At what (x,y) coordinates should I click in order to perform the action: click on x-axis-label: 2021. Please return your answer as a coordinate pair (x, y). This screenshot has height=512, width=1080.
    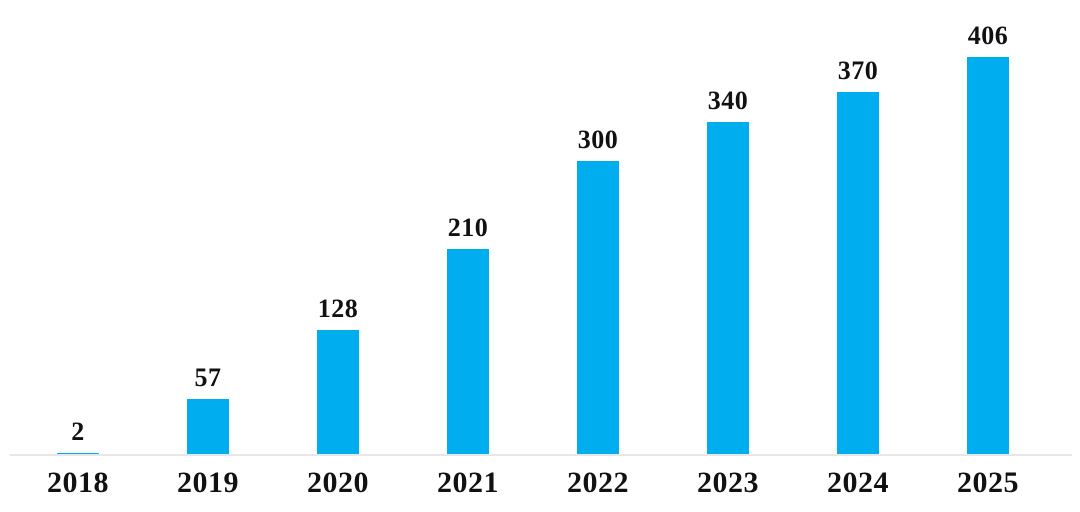
    Looking at the image, I should click on (468, 482).